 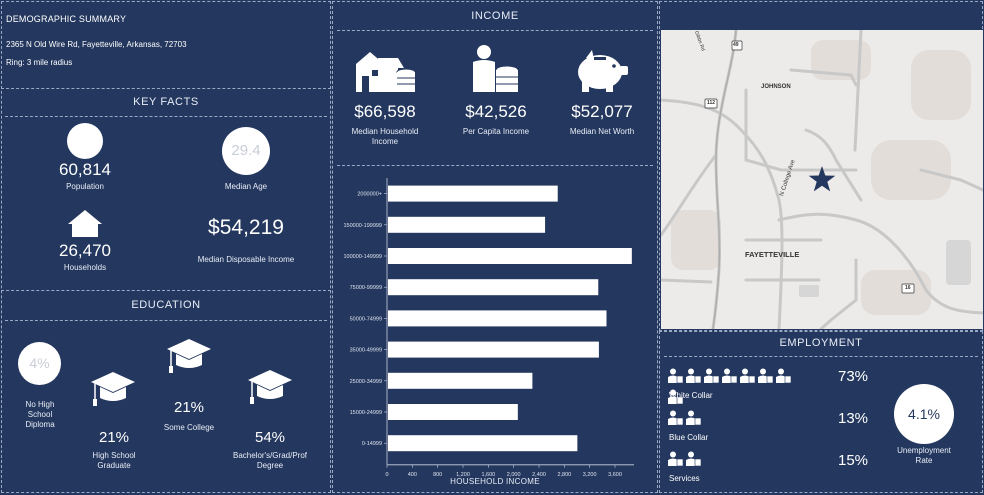 What do you see at coordinates (385, 136) in the screenshot?
I see `median-household-income-label: Median Household Income` at bounding box center [385, 136].